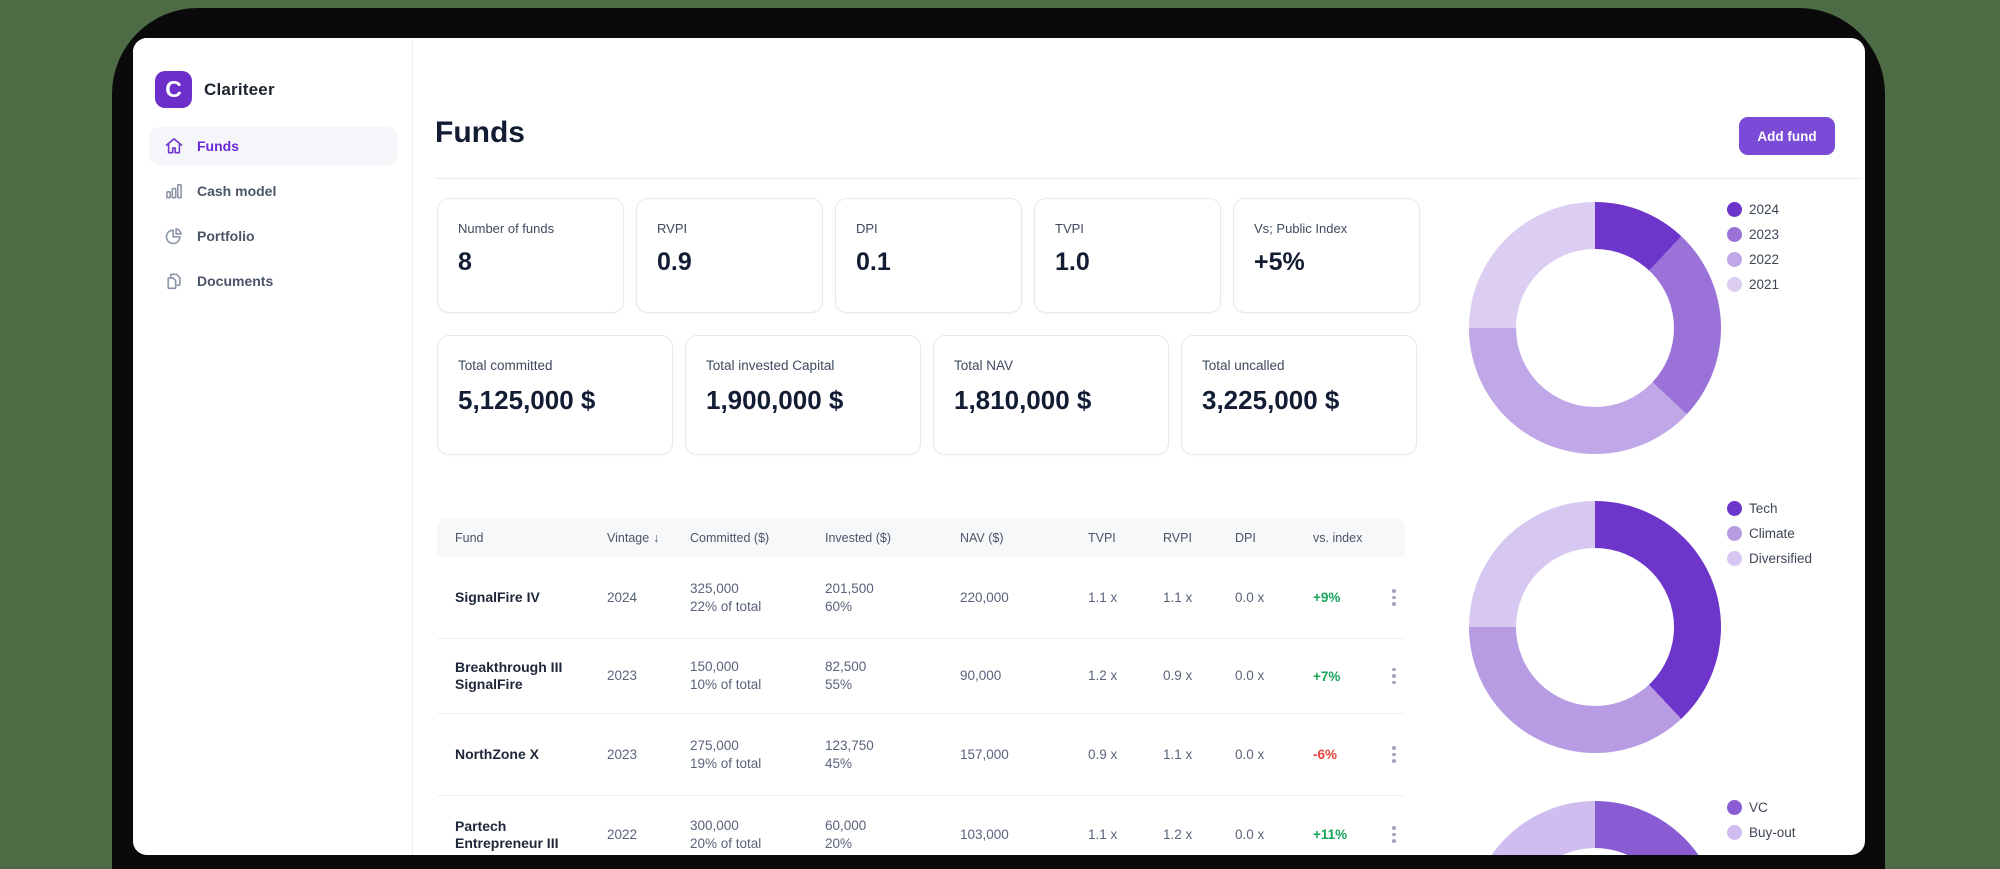 The height and width of the screenshot is (869, 2000). What do you see at coordinates (1072, 262) in the screenshot?
I see `kpi-value: 1.0` at bounding box center [1072, 262].